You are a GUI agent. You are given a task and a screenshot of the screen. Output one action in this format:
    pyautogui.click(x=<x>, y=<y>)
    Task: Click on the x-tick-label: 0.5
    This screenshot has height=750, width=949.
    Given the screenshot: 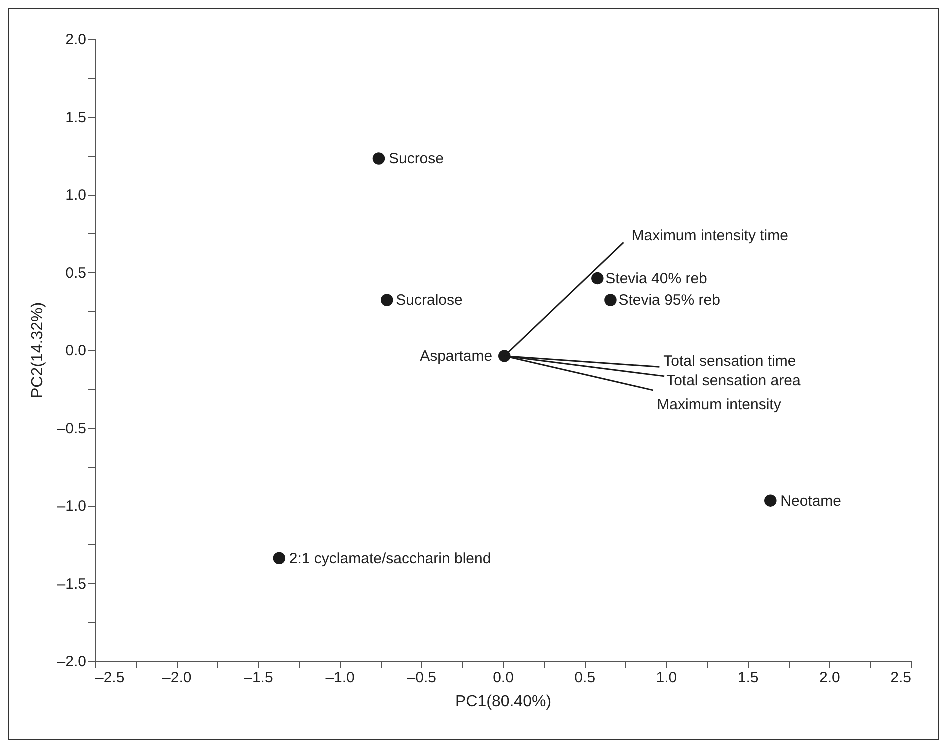 What is the action you would take?
    pyautogui.click(x=585, y=678)
    